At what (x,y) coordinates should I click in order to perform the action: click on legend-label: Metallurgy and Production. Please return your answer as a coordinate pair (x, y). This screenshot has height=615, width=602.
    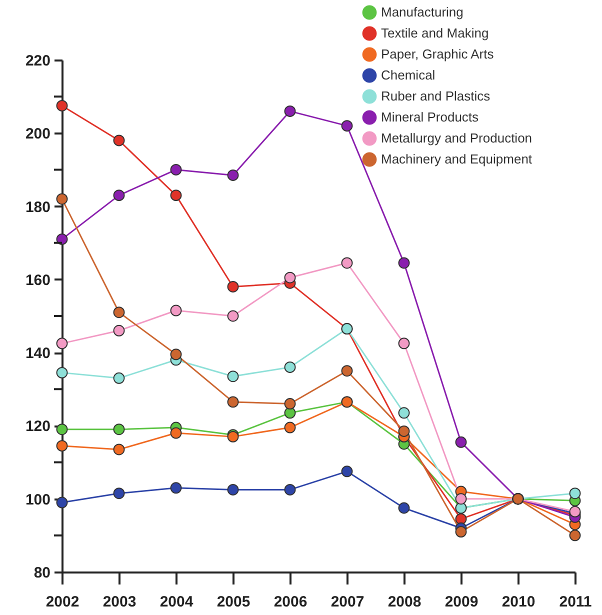
    Looking at the image, I should click on (456, 138).